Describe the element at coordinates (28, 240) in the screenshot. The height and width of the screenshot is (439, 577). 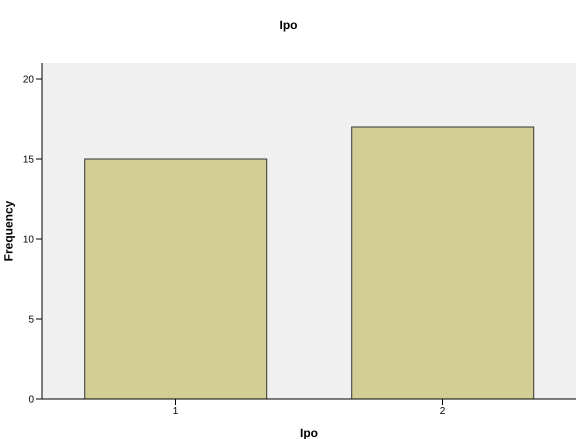
I see `y-tick-label: 10` at that location.